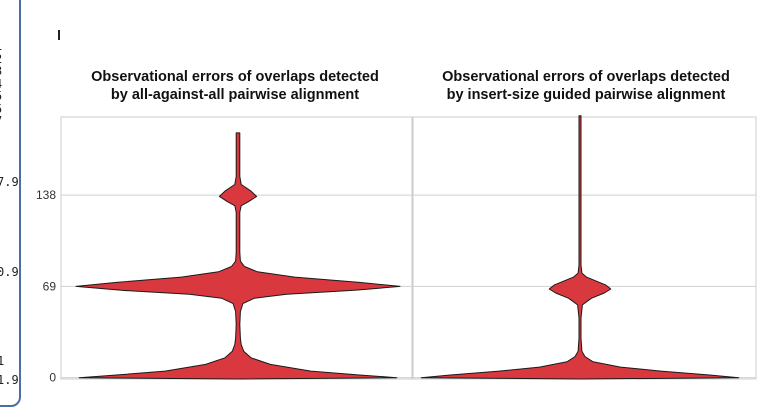  What do you see at coordinates (4, 71) in the screenshot?
I see `line-number: 3` at bounding box center [4, 71].